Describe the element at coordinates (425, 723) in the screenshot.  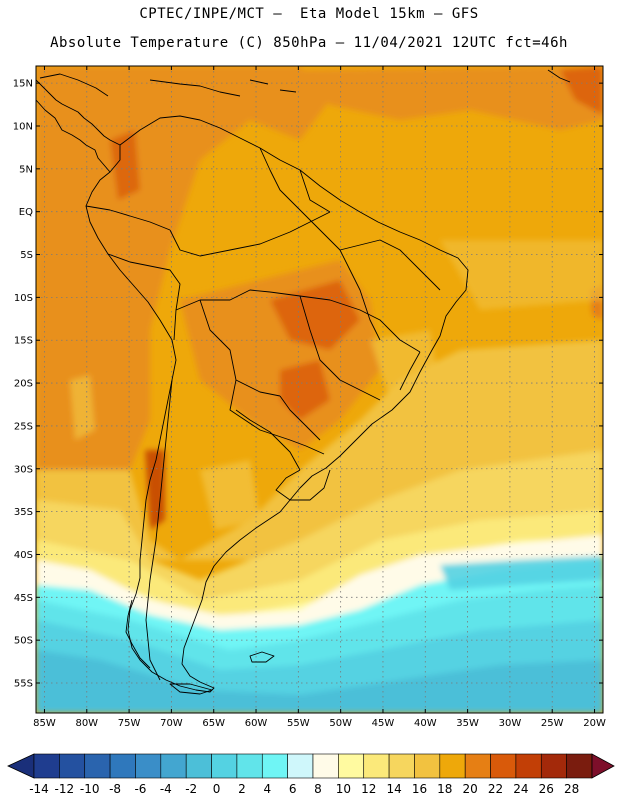
I see `lon-tick-label: 40W` at that location.